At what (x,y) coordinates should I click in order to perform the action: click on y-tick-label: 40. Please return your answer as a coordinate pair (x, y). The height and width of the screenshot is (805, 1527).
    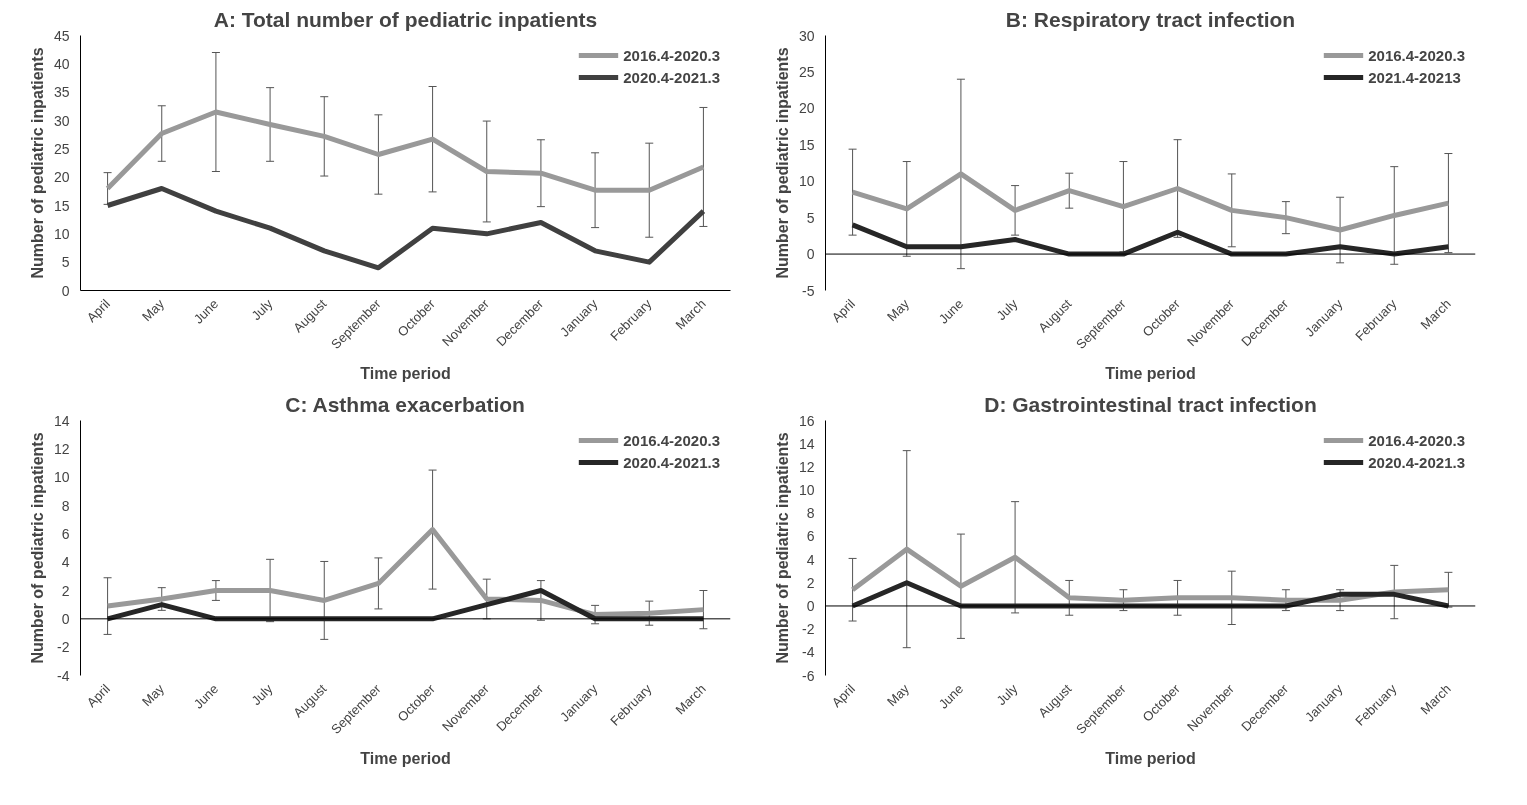
    Looking at the image, I should click on (61, 63).